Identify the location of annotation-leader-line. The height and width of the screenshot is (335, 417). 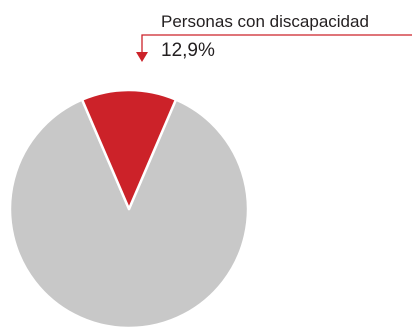
(276, 44).